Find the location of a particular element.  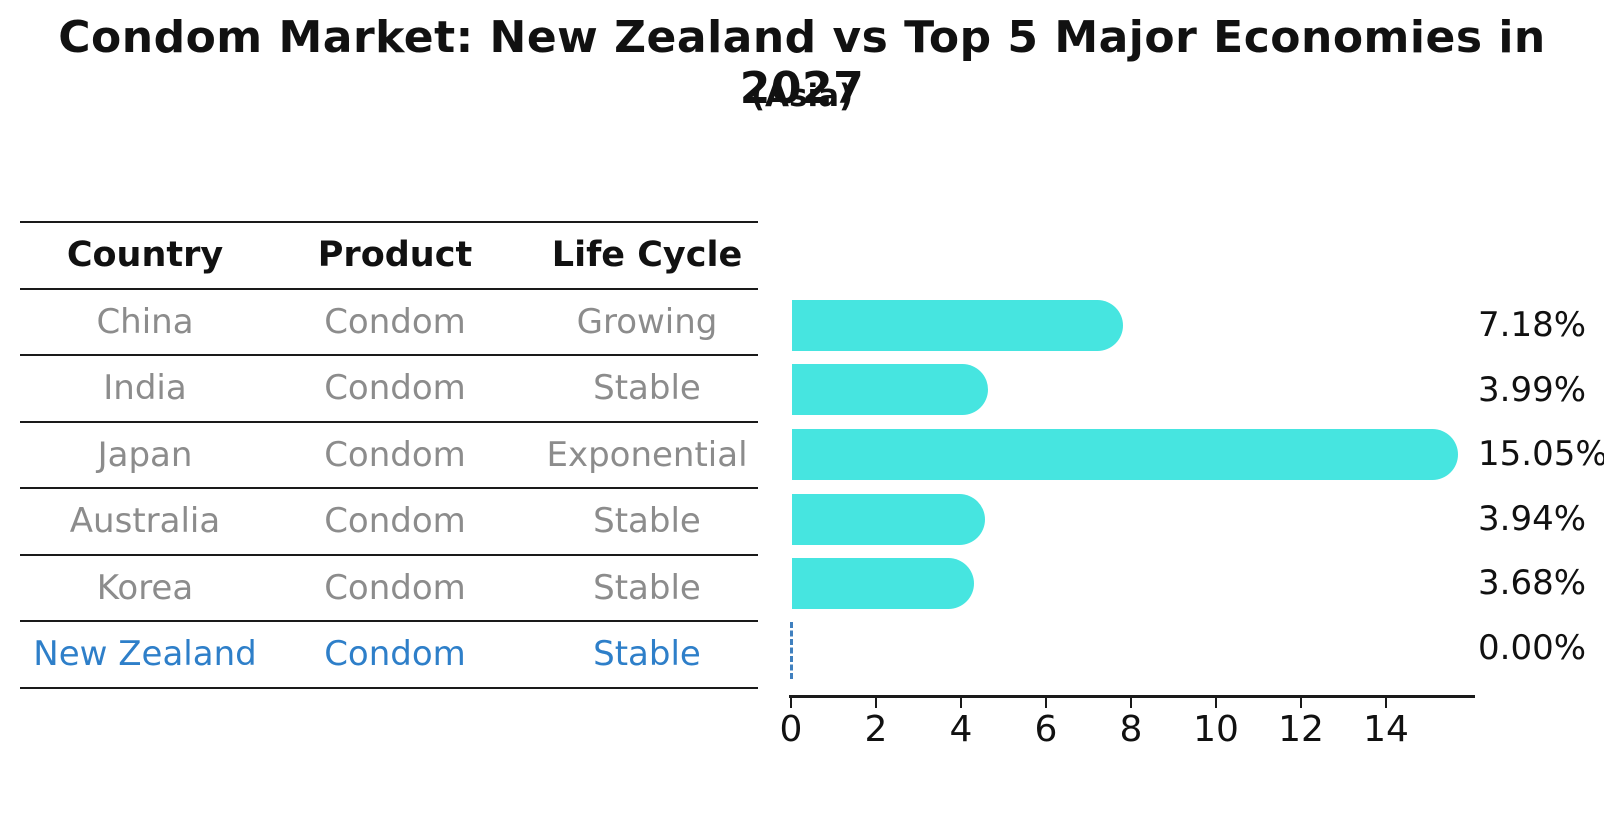

x-axis-spine is located at coordinates (1132, 696).